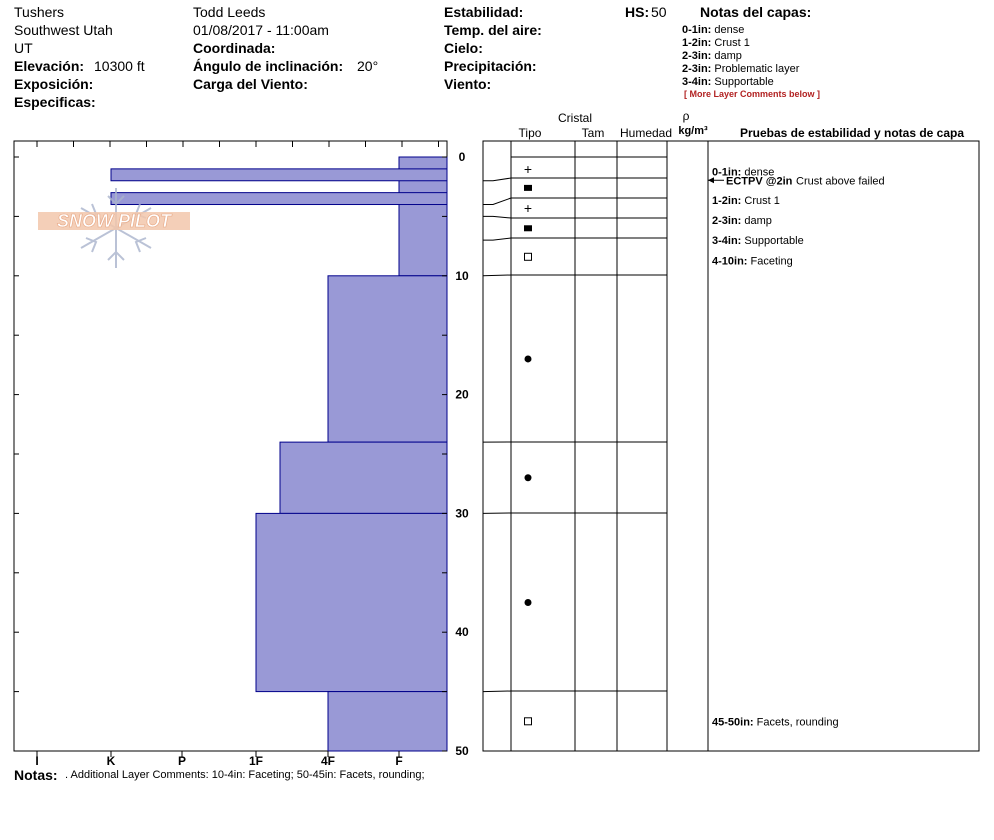 The height and width of the screenshot is (840, 994). What do you see at coordinates (462, 751) in the screenshot?
I see `depth-tick-label: 50` at bounding box center [462, 751].